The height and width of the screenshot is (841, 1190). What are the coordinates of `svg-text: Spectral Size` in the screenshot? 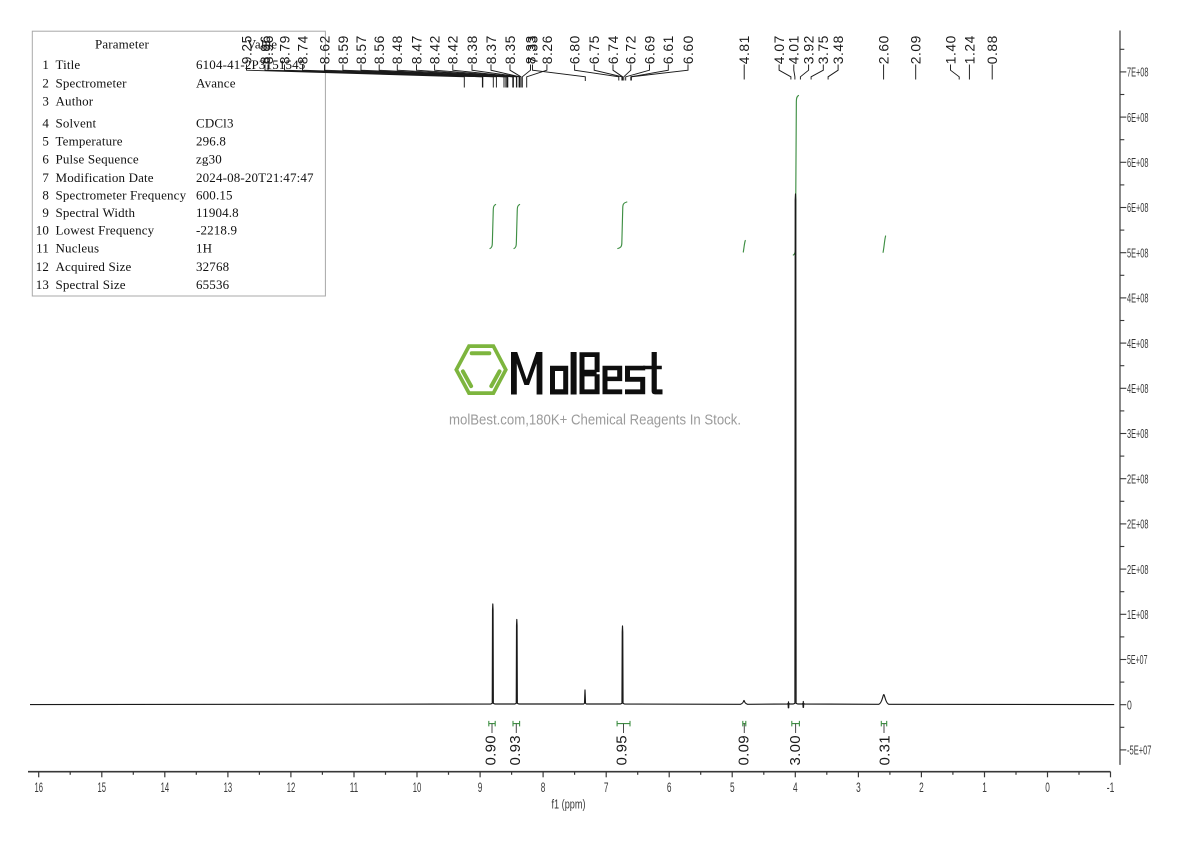 It's located at (91, 284).